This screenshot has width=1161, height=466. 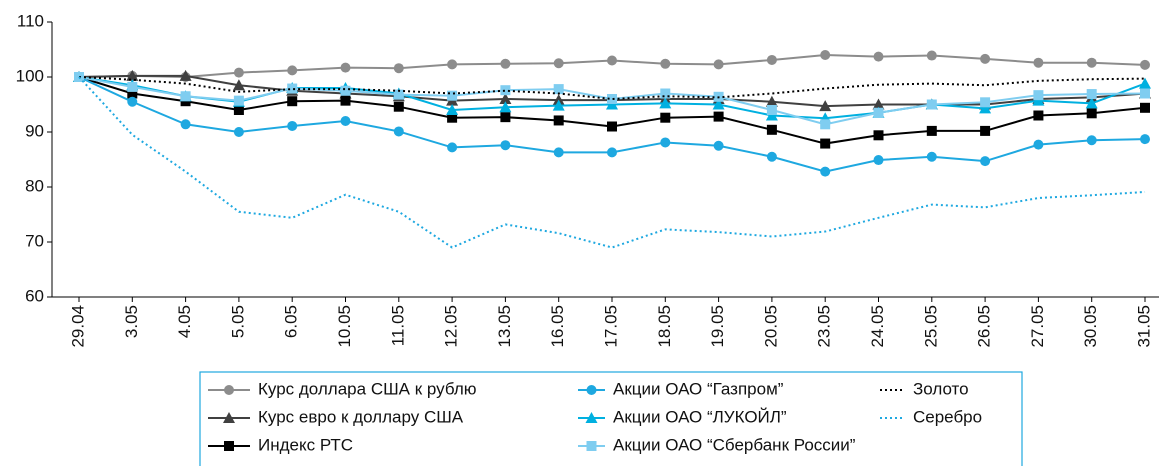 I want to click on x-tick-label: 17.05, so click(x=610, y=326).